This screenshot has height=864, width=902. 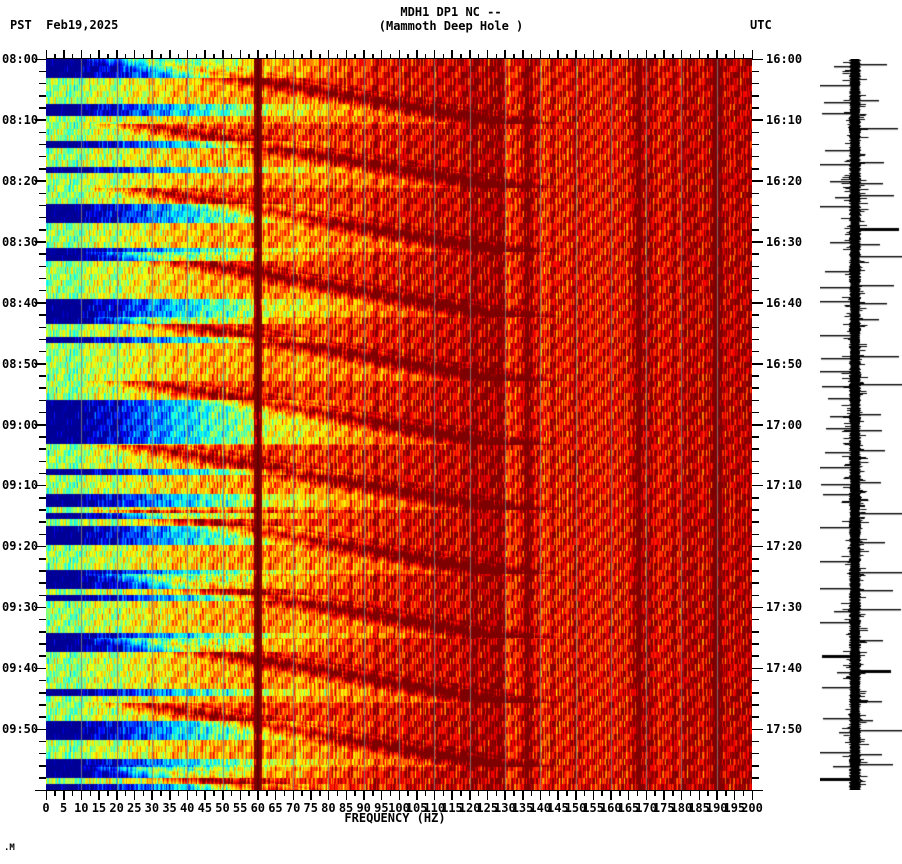 What do you see at coordinates (381, 808) in the screenshot?
I see `x-axis-tick-label: 95` at bounding box center [381, 808].